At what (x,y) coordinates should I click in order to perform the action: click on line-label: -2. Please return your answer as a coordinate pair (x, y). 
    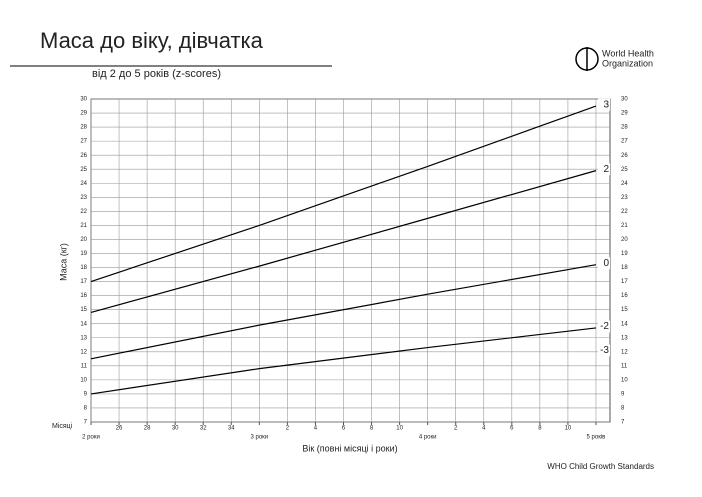
    Looking at the image, I should click on (604, 326).